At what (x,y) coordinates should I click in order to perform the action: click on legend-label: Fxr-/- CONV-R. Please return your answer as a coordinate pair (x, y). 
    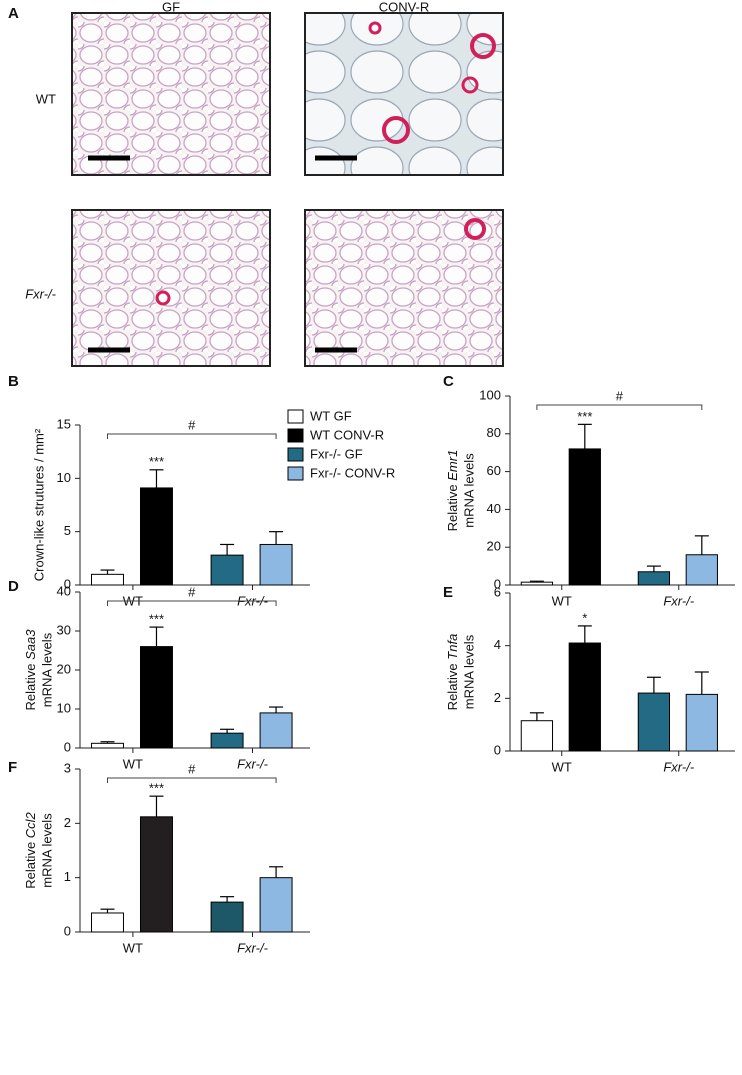
    Looking at the image, I should click on (352, 472).